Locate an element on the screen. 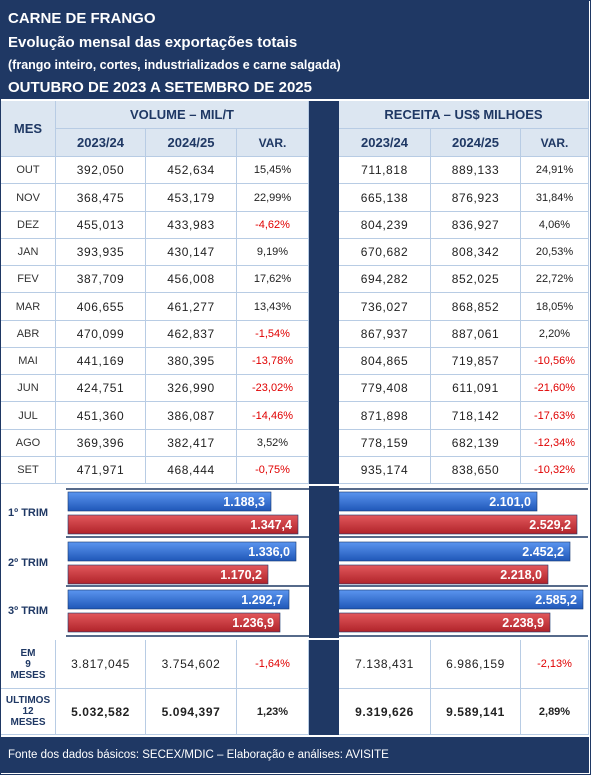 The height and width of the screenshot is (775, 591). rec-col-2024-25: 2024/25 is located at coordinates (476, 143).